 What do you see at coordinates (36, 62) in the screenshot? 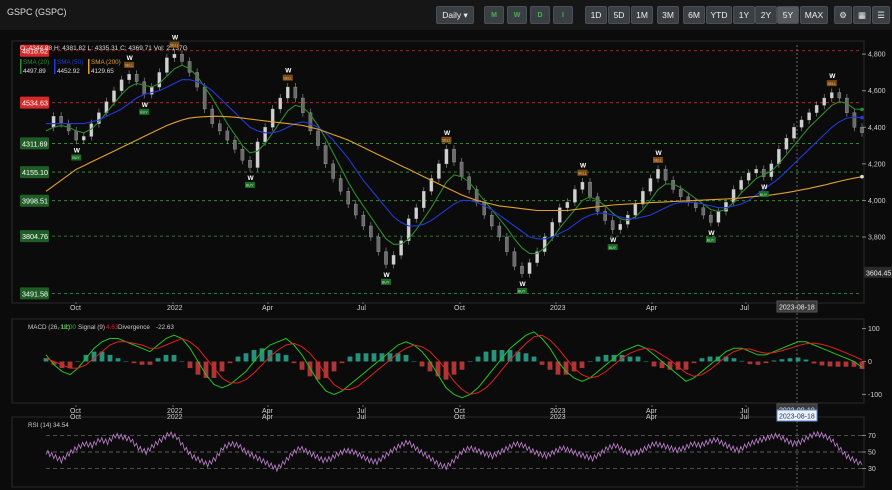
I see `legend-name: SMA (20)` at bounding box center [36, 62].